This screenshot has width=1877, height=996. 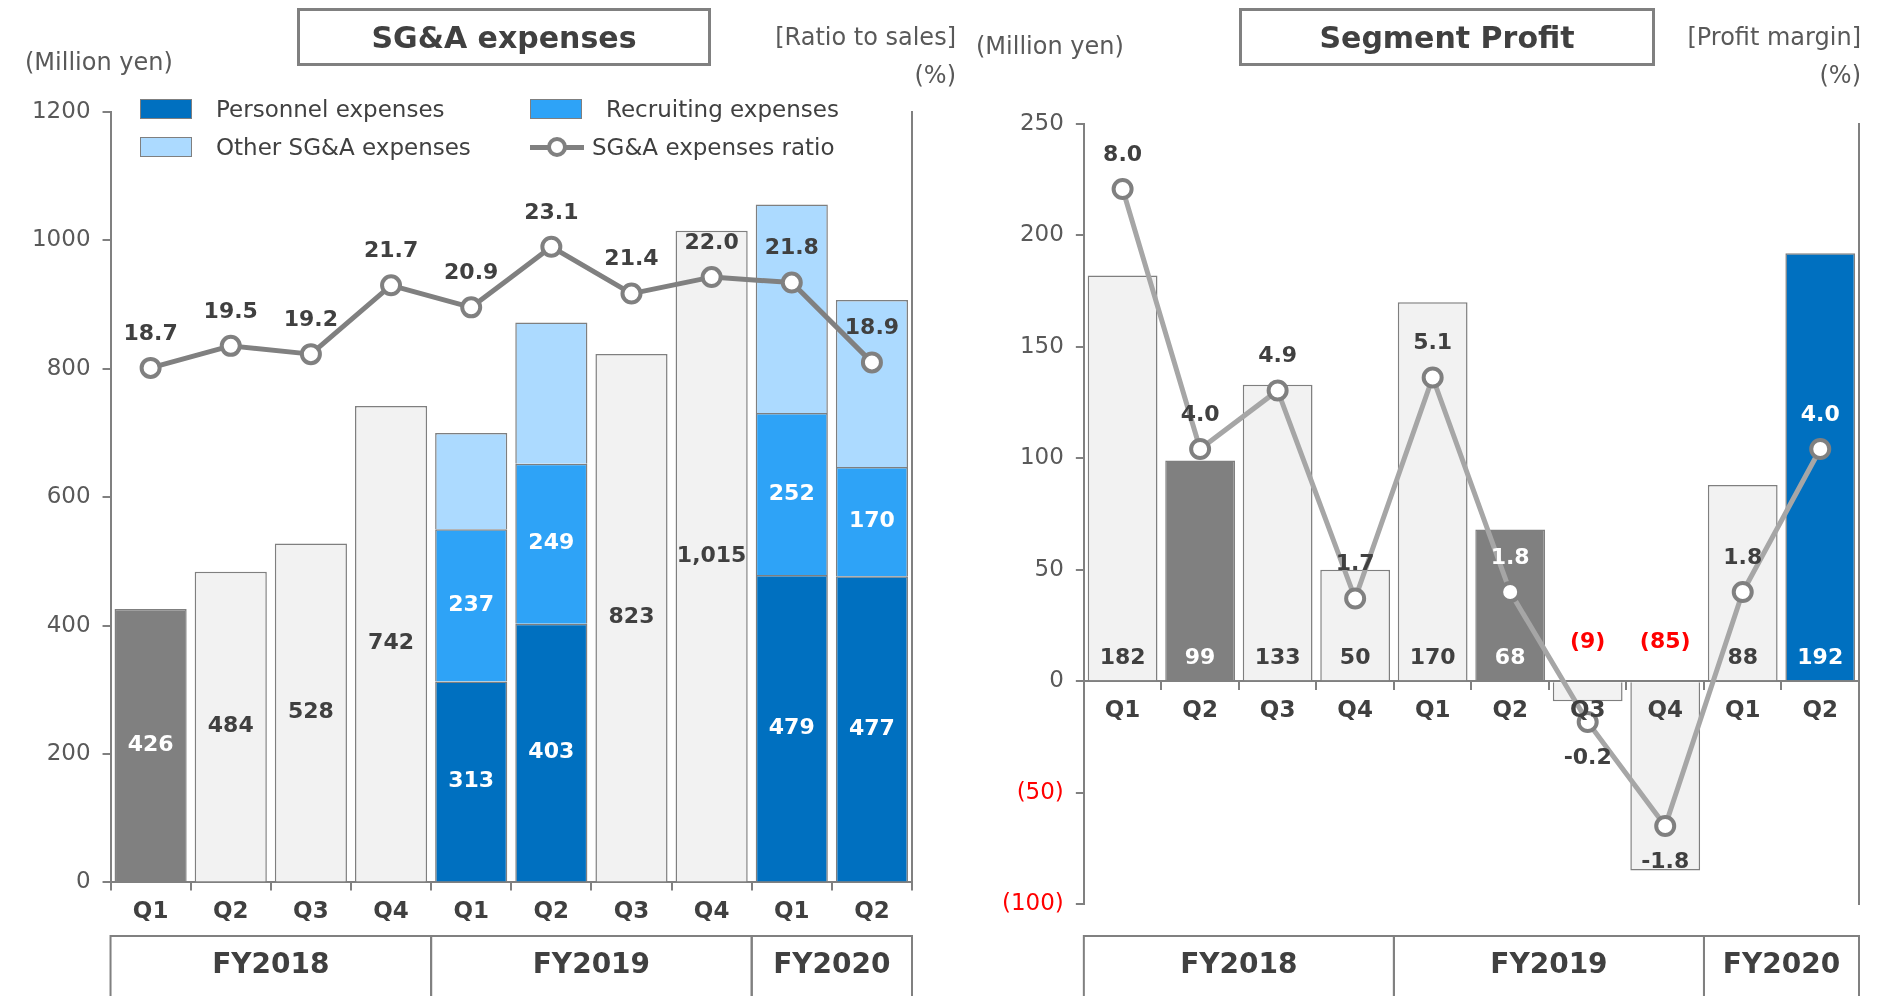 What do you see at coordinates (713, 147) in the screenshot?
I see `legend-label: SG&A expenses ratio` at bounding box center [713, 147].